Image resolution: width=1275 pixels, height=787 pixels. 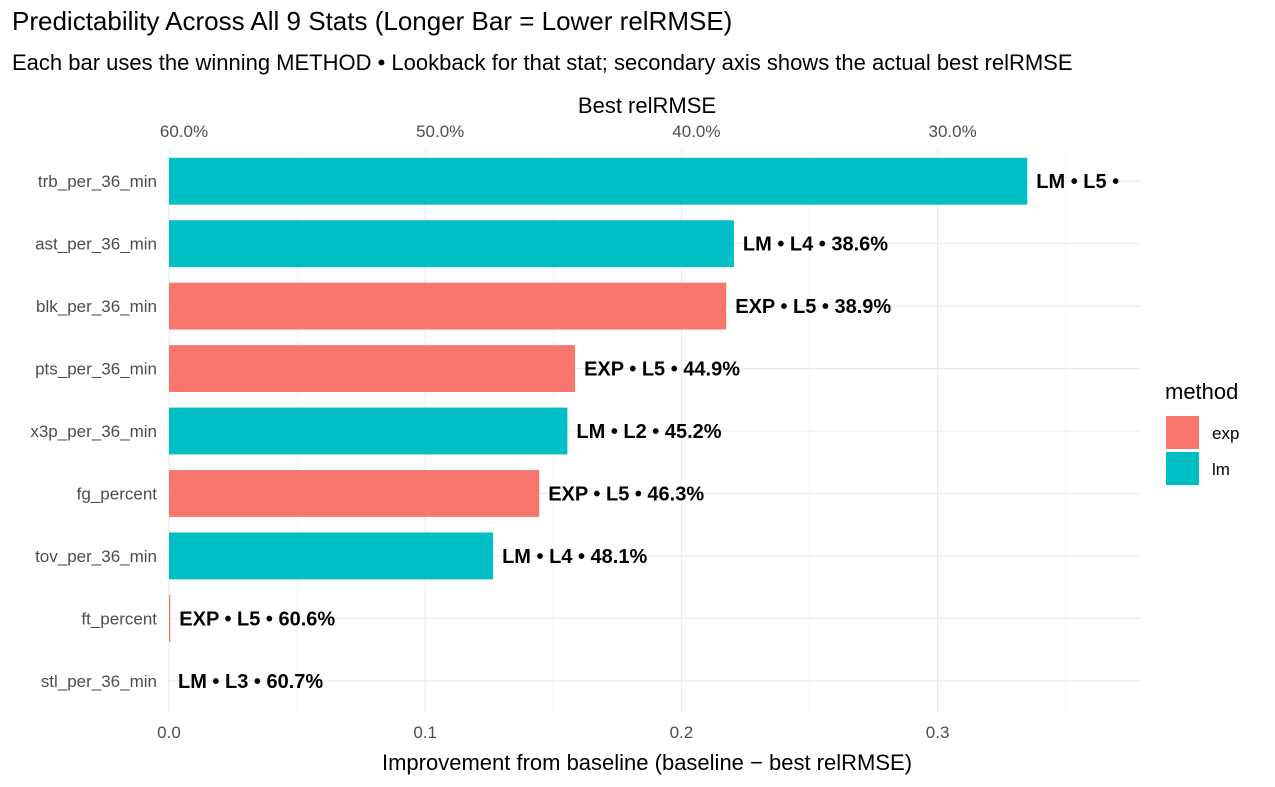 What do you see at coordinates (938, 732) in the screenshot?
I see `x-tick-label: 0.3` at bounding box center [938, 732].